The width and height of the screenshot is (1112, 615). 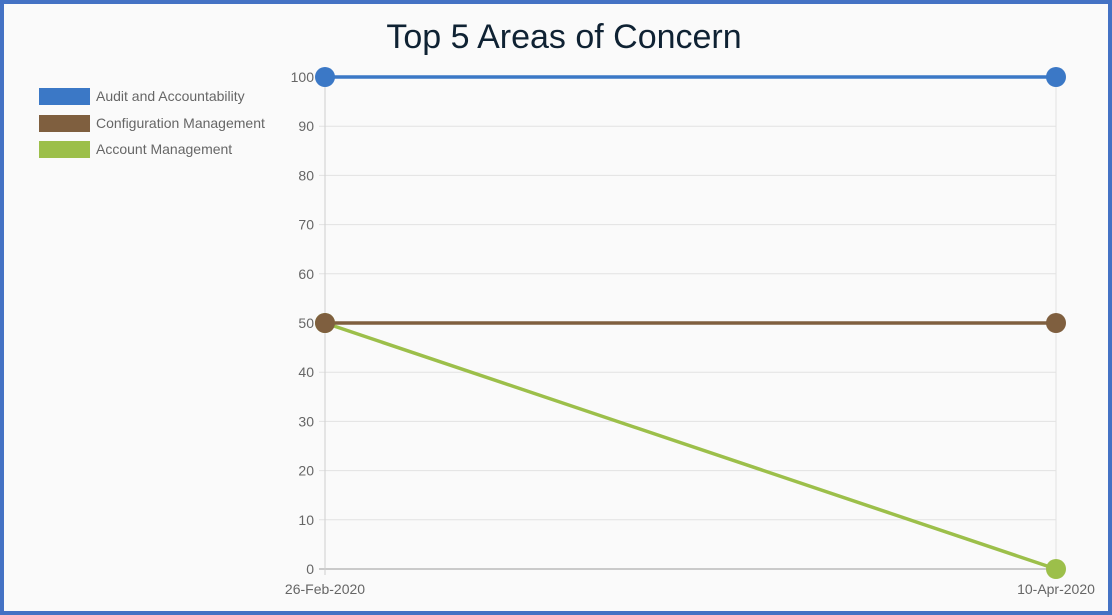 I want to click on y-tick-label: 70, so click(x=306, y=225).